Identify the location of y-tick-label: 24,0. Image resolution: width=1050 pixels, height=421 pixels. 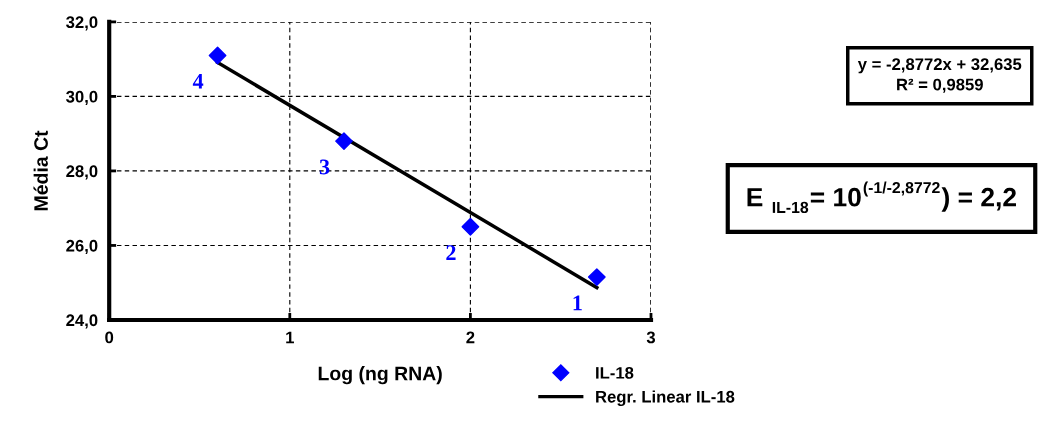
(82, 321).